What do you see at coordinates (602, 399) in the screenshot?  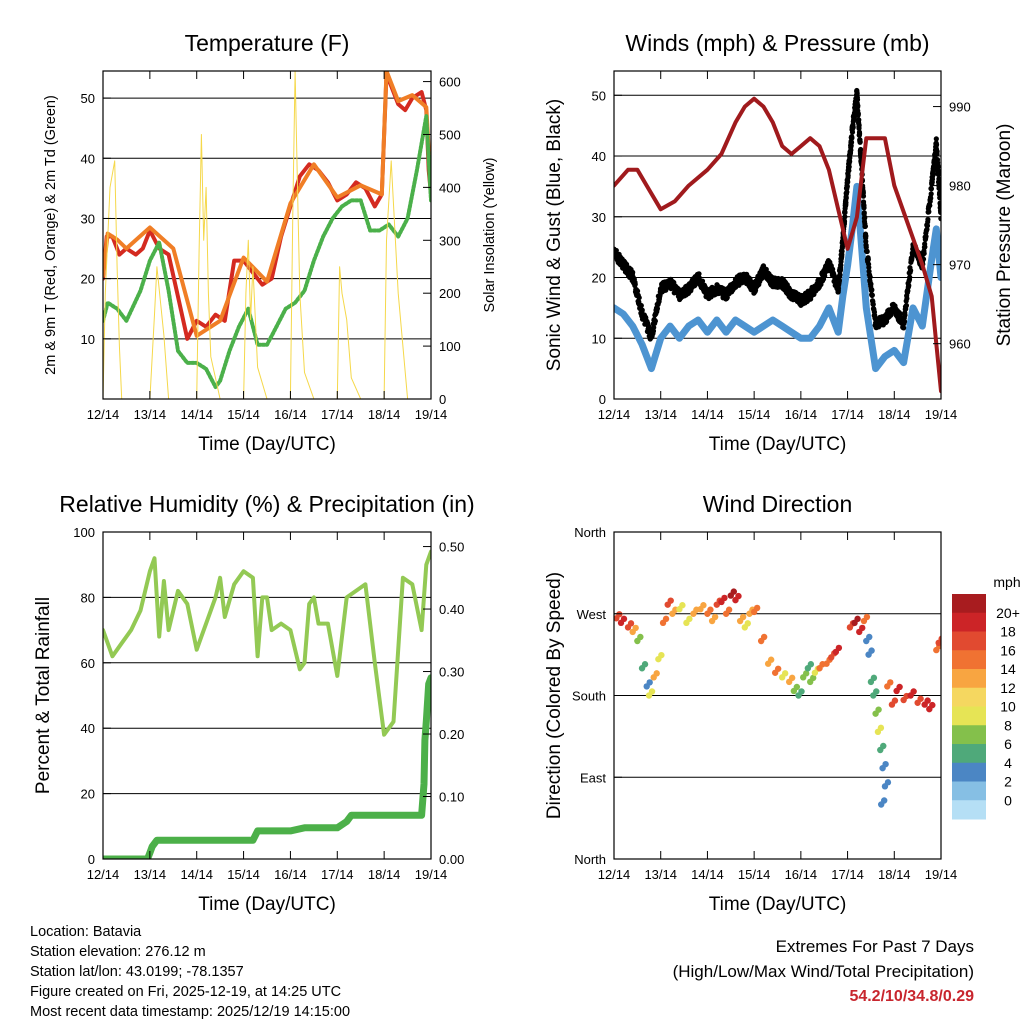 I see `winds-ytick-label: 0` at bounding box center [602, 399].